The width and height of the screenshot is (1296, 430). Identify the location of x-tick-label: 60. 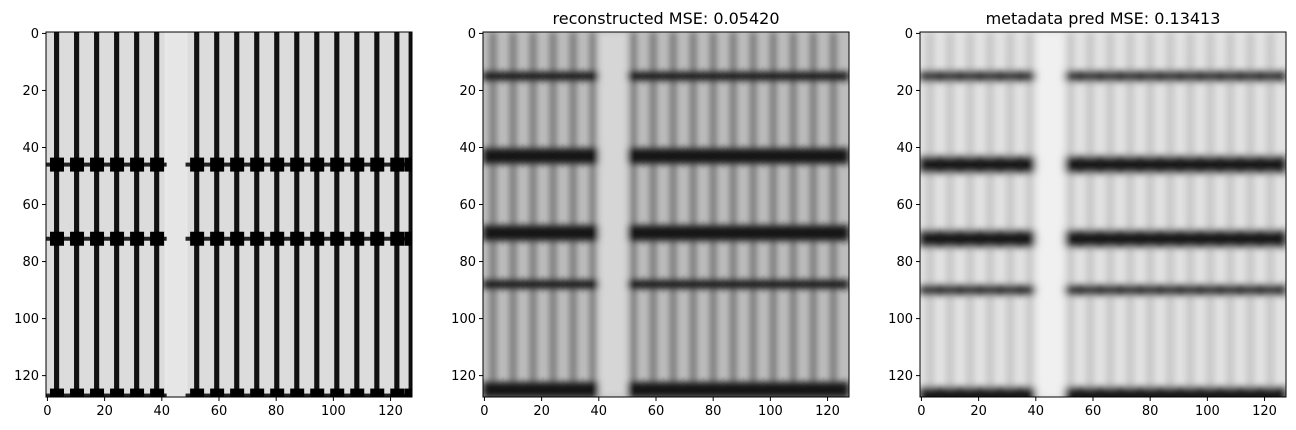
(1093, 411).